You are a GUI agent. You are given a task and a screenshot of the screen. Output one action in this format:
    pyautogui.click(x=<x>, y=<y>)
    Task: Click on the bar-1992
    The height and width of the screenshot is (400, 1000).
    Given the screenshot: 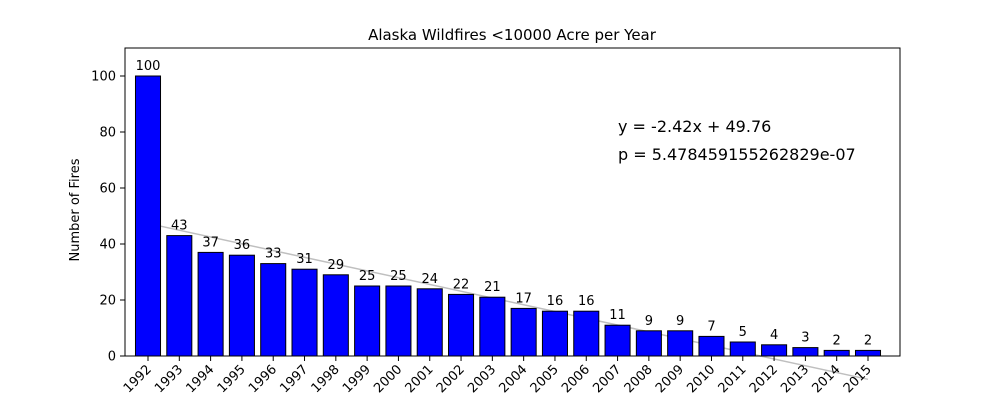 What is the action you would take?
    pyautogui.click(x=148, y=216)
    